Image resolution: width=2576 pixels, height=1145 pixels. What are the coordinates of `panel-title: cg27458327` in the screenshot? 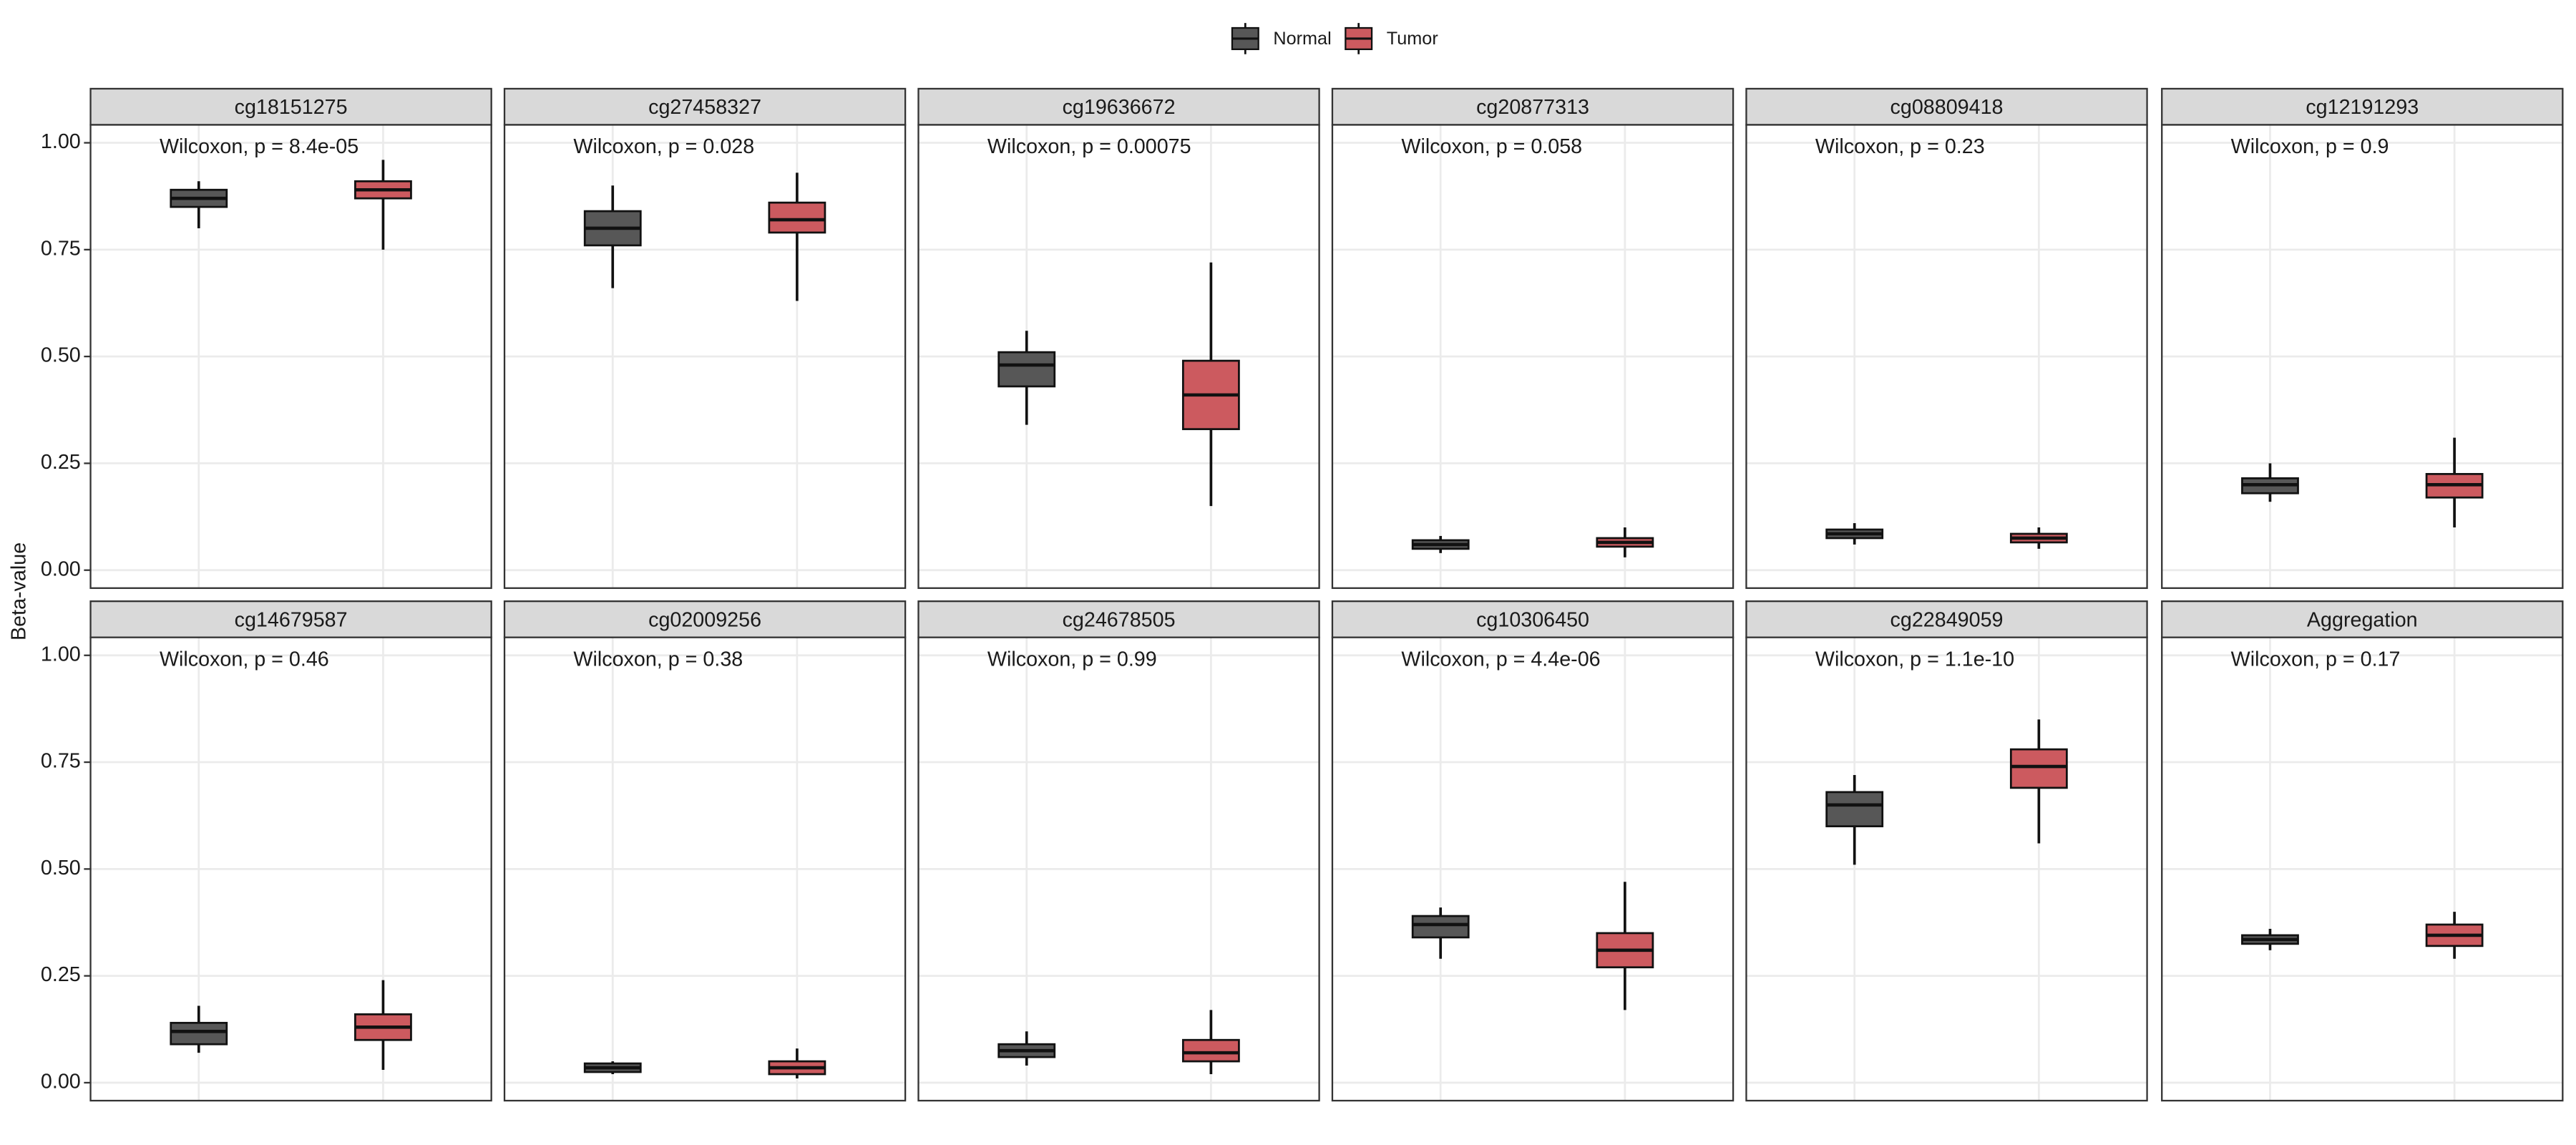 It's located at (704, 107).